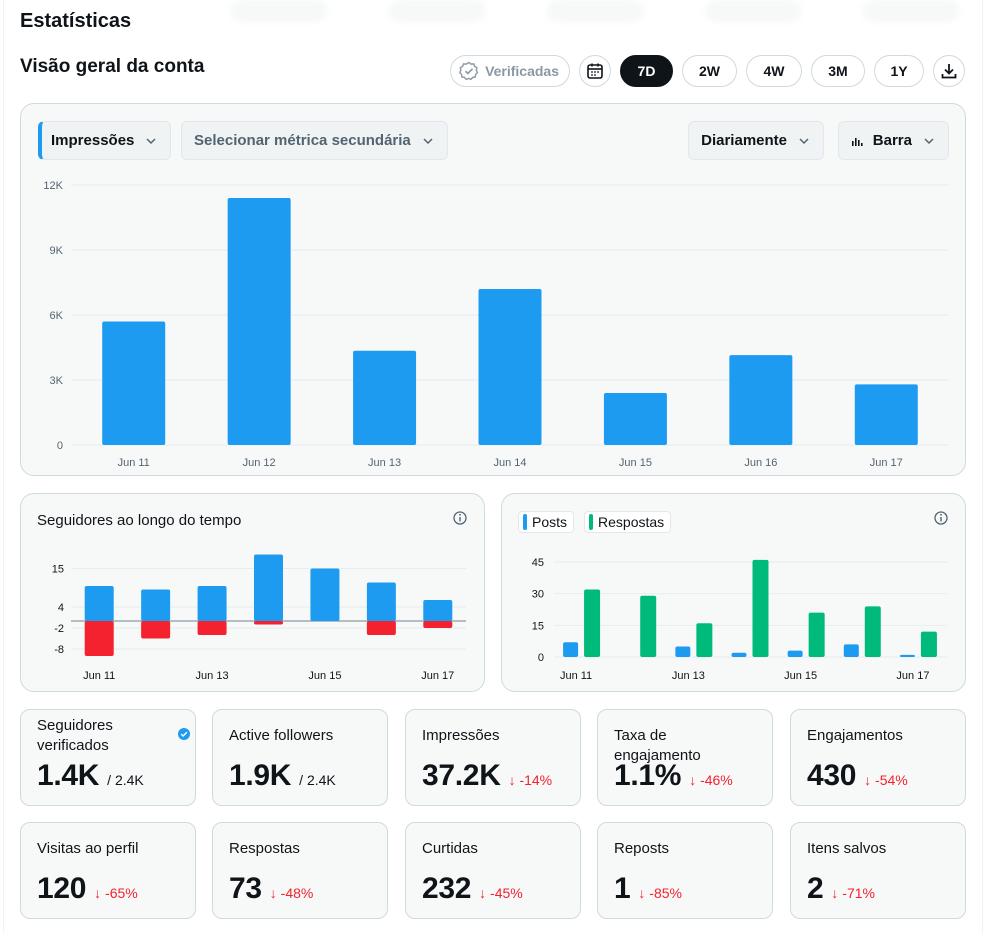 The height and width of the screenshot is (933, 993). I want to click on range-7d-button: 7D, so click(646, 71).